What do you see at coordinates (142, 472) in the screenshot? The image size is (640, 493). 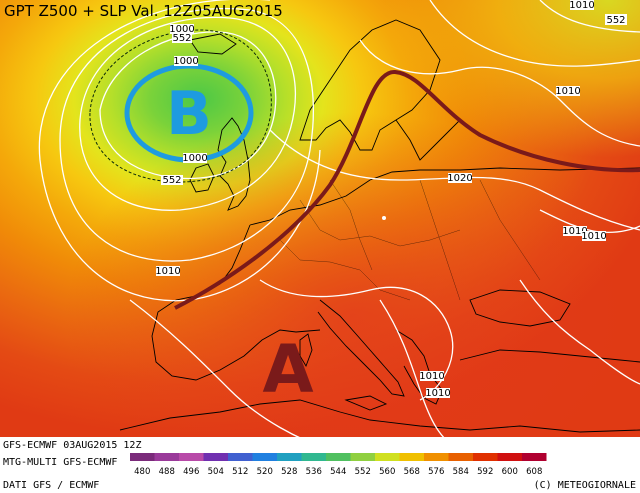 I see `colorbar-label: 480` at bounding box center [142, 472].